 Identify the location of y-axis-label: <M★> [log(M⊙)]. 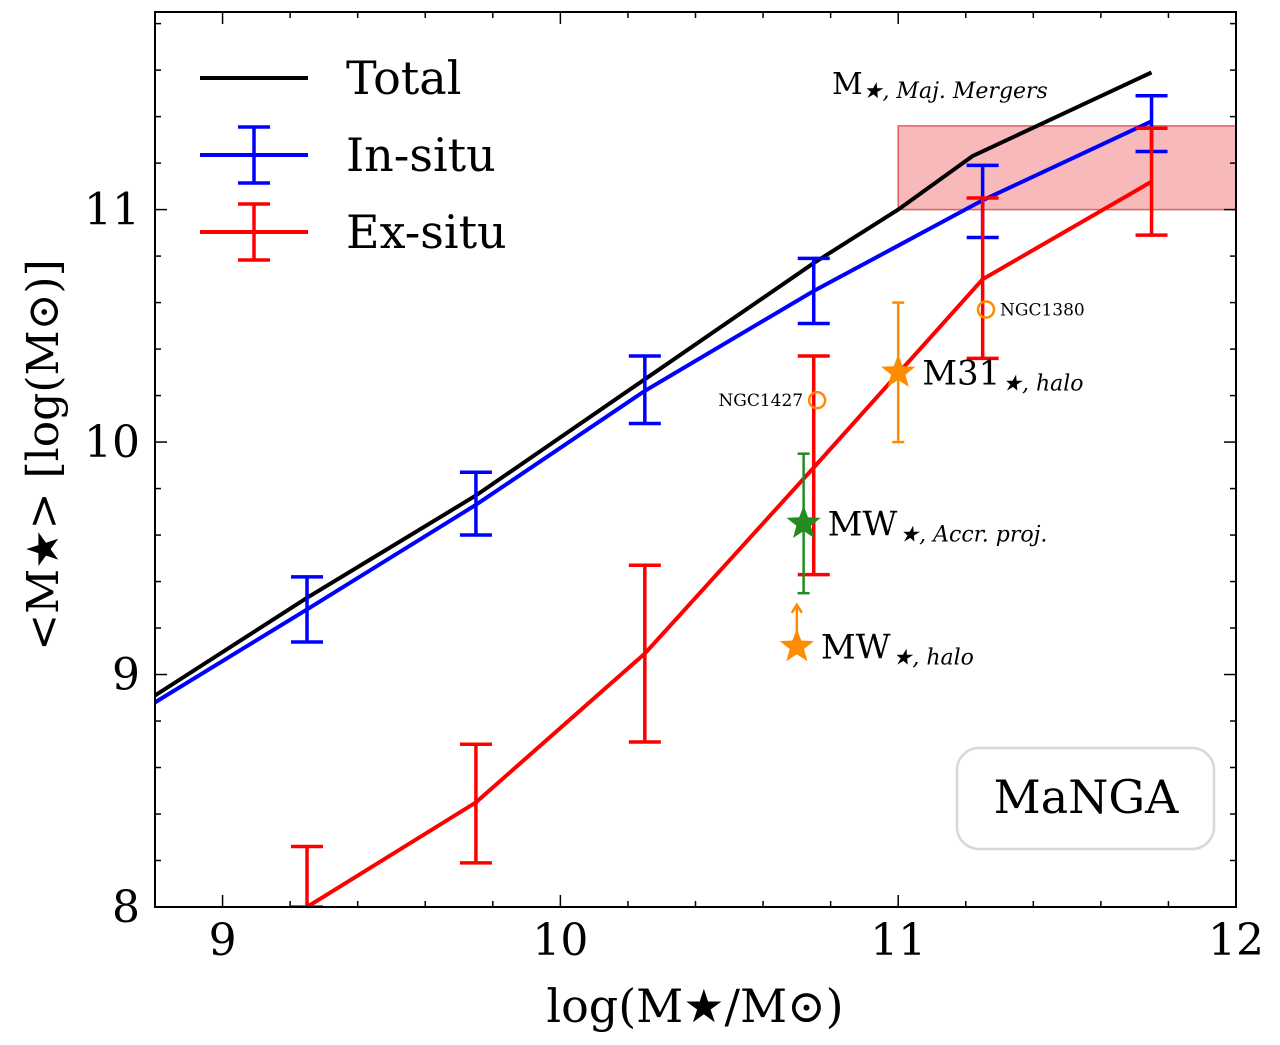
(43, 455).